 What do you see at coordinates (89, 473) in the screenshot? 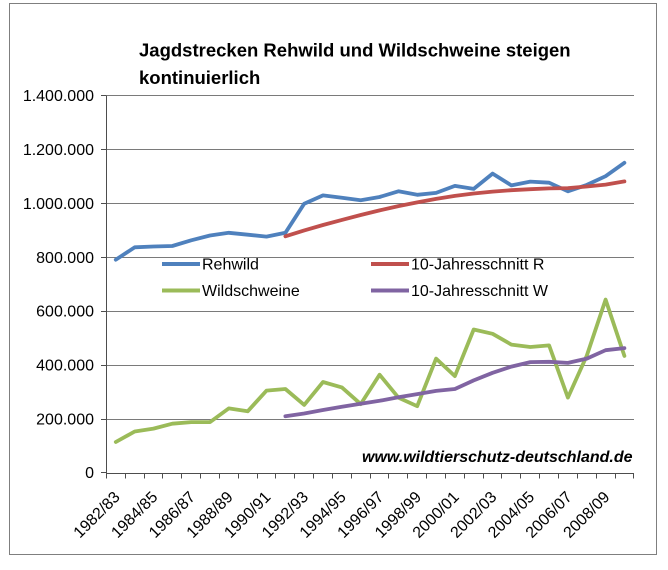
I see `svg-text: 0` at bounding box center [89, 473].